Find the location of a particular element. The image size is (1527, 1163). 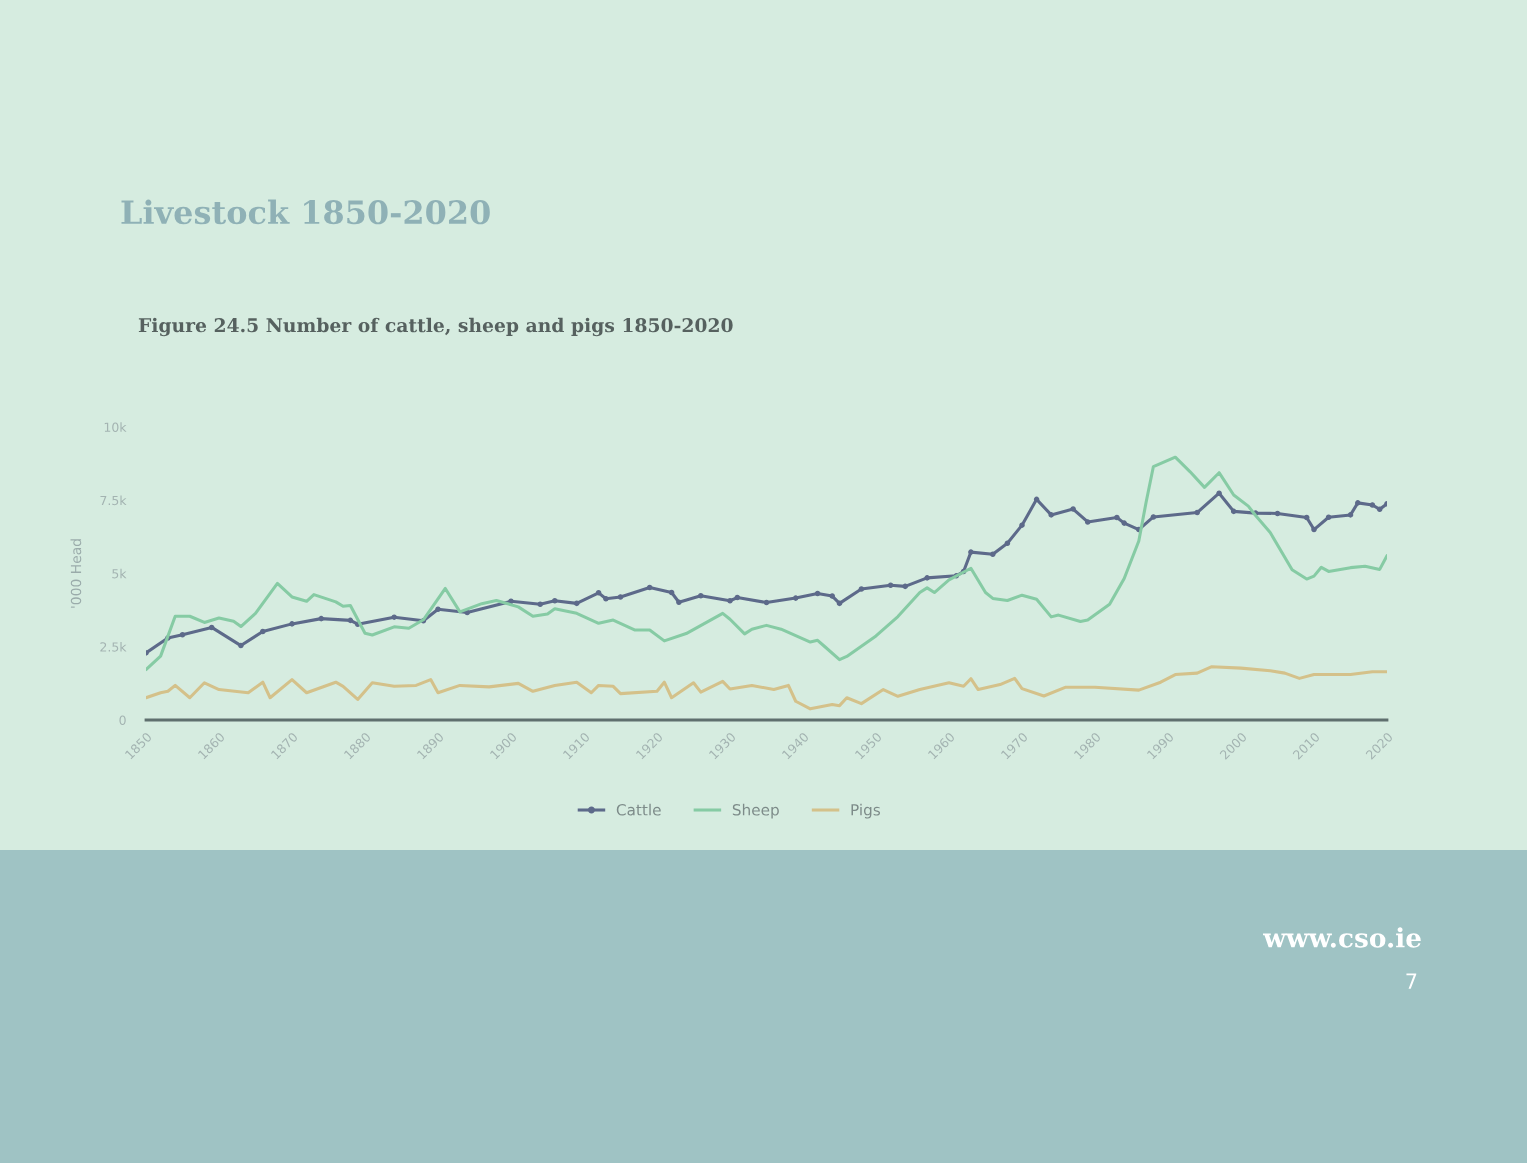

legend-label: Sheep is located at coordinates (755, 811).